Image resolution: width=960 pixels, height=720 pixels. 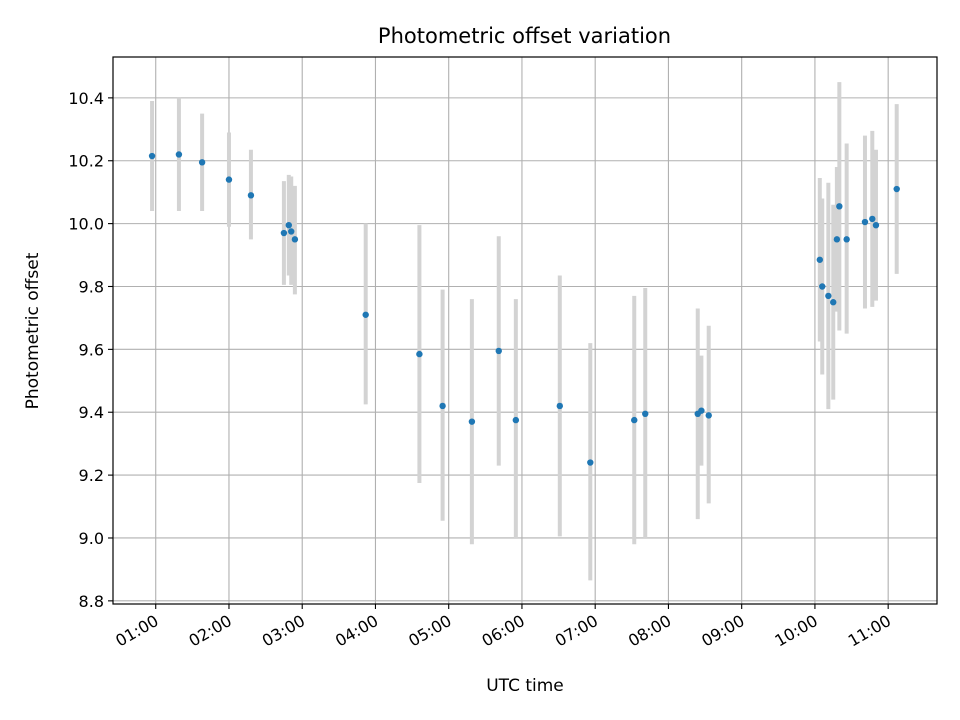 What do you see at coordinates (869, 631) in the screenshot?
I see `x-tick-label: 11:00` at bounding box center [869, 631].